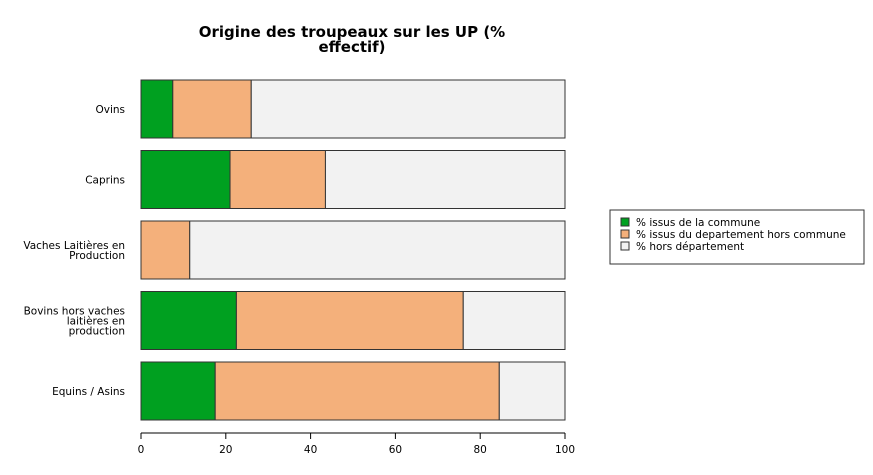  I want to click on legend-label: % issus de la commune, so click(698, 223).